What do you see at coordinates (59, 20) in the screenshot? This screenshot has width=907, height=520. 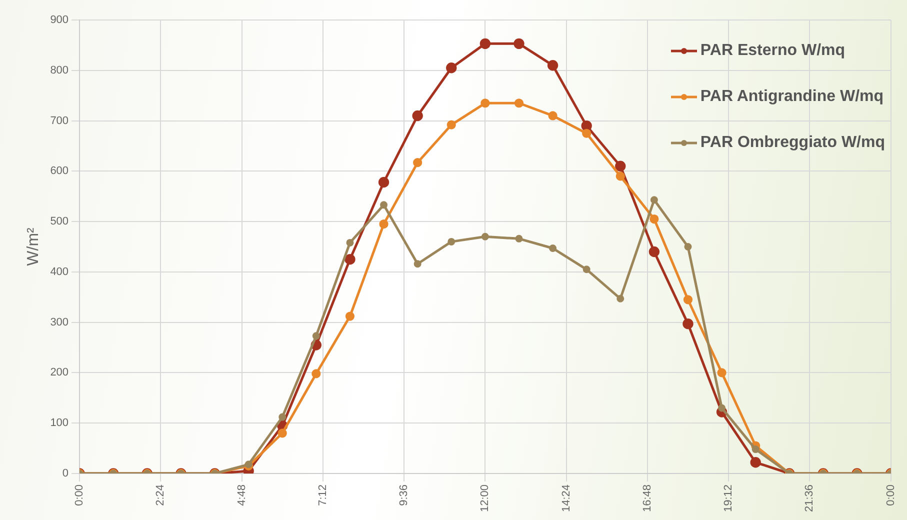 I see `y-tick-label: 900` at bounding box center [59, 20].